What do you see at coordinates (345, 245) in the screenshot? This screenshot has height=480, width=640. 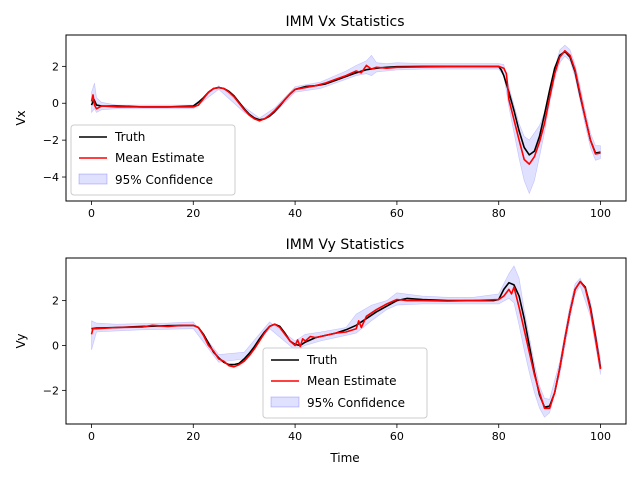 I see `vy-chart-title: IMM Vy Statistics` at bounding box center [345, 245].